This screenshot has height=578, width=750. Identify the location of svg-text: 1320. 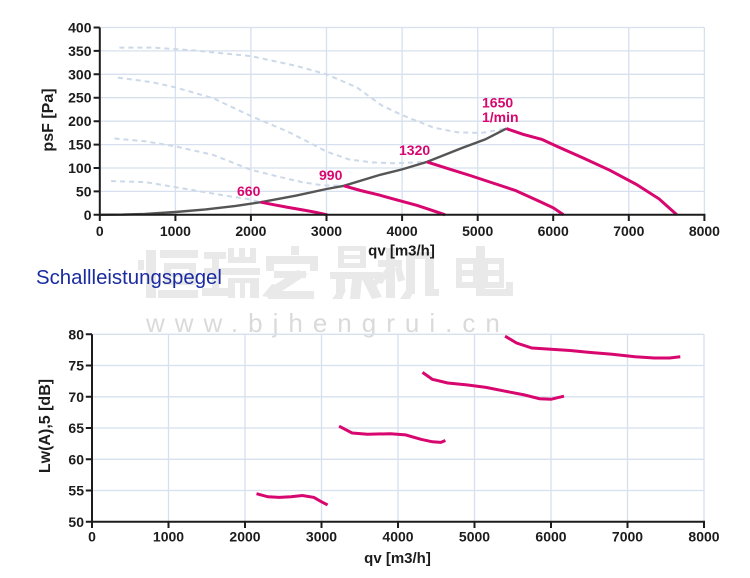
(414, 150).